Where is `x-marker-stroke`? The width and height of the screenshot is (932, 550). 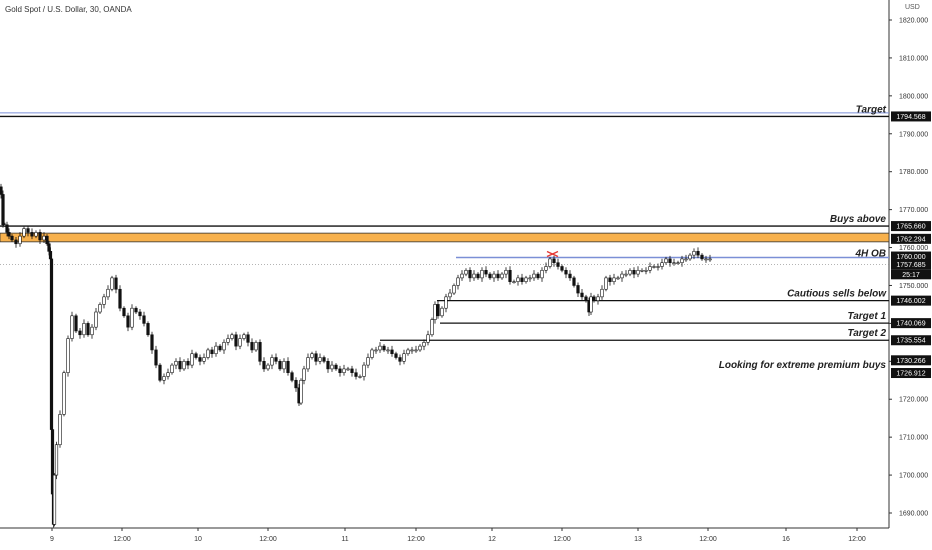
x-marker-stroke is located at coordinates (552, 254).